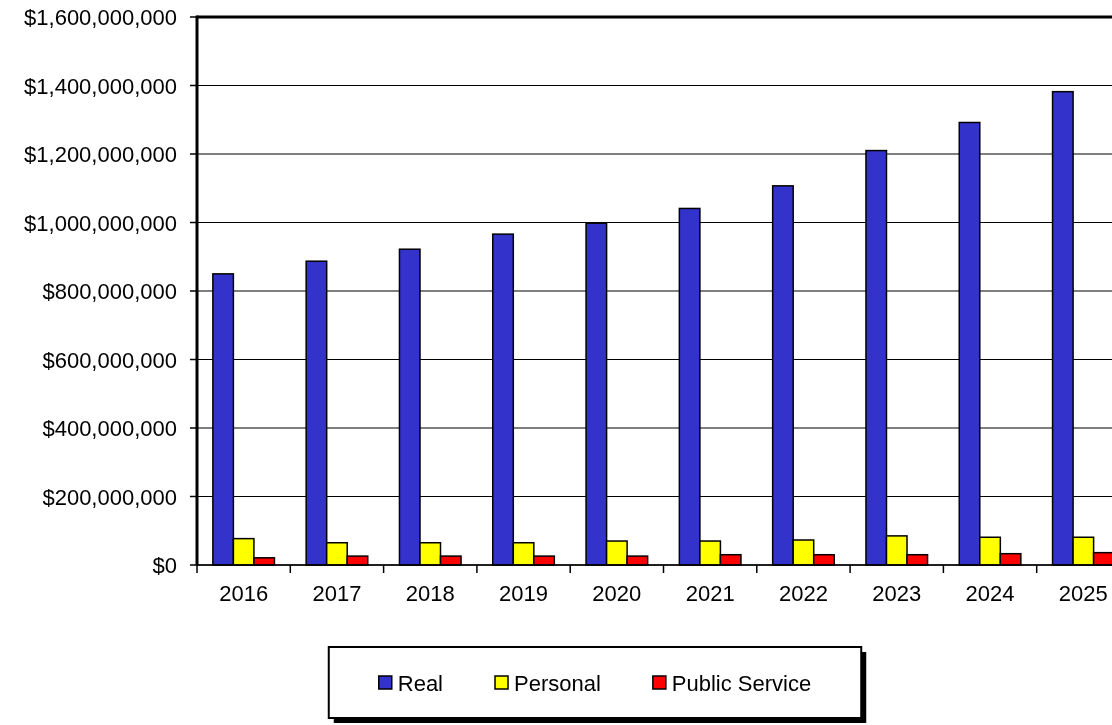 The height and width of the screenshot is (725, 1112). Describe the element at coordinates (100, 154) in the screenshot. I see `y-tick-label: $1,200,000,000` at that location.